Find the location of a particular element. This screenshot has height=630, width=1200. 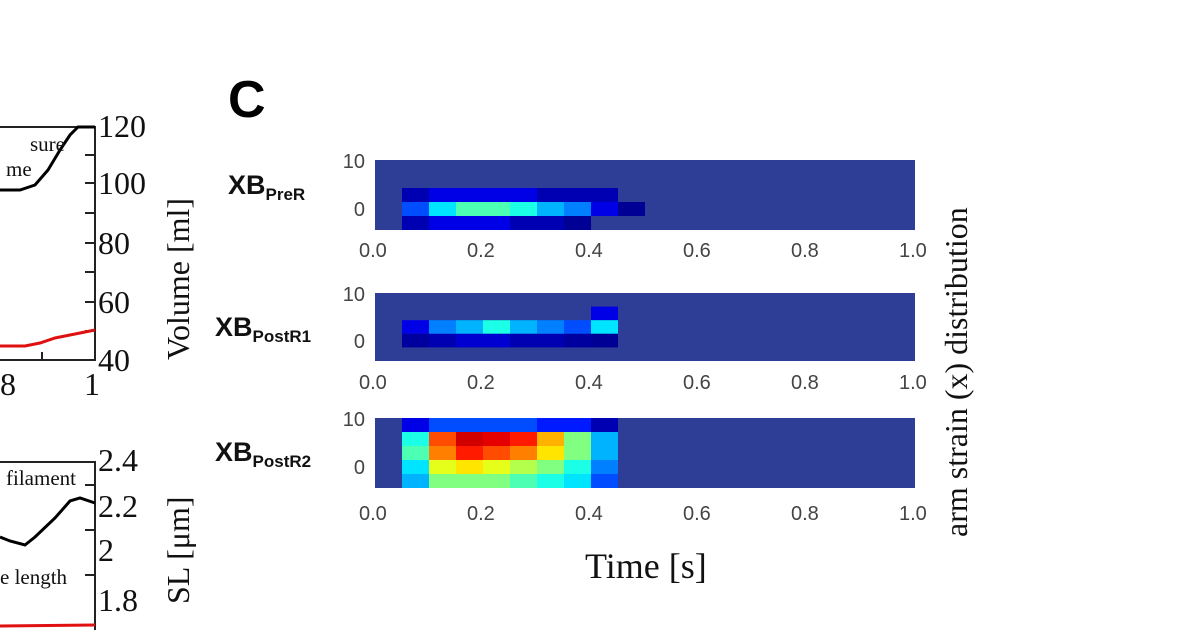

y-axis-label: arm strain (x) distribution is located at coordinates (956, 372).